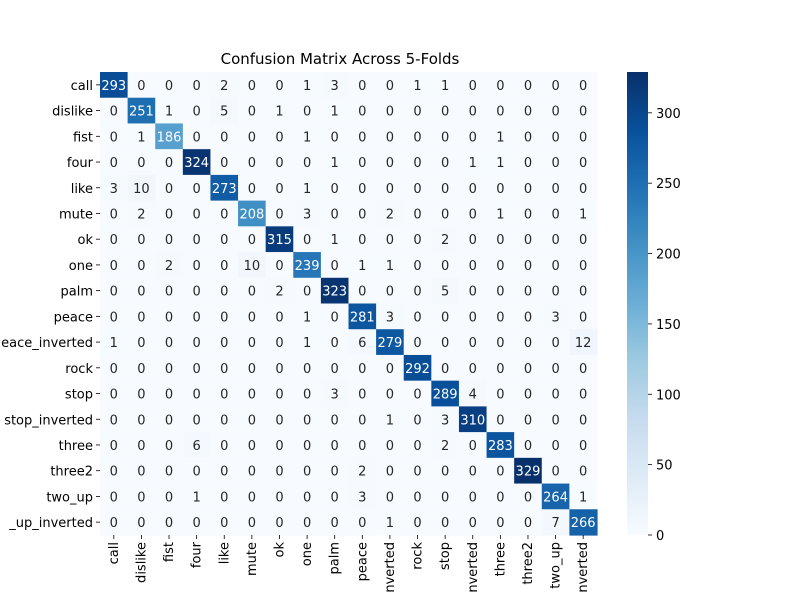  What do you see at coordinates (114, 553) in the screenshot?
I see `x-tick-label: call` at bounding box center [114, 553].